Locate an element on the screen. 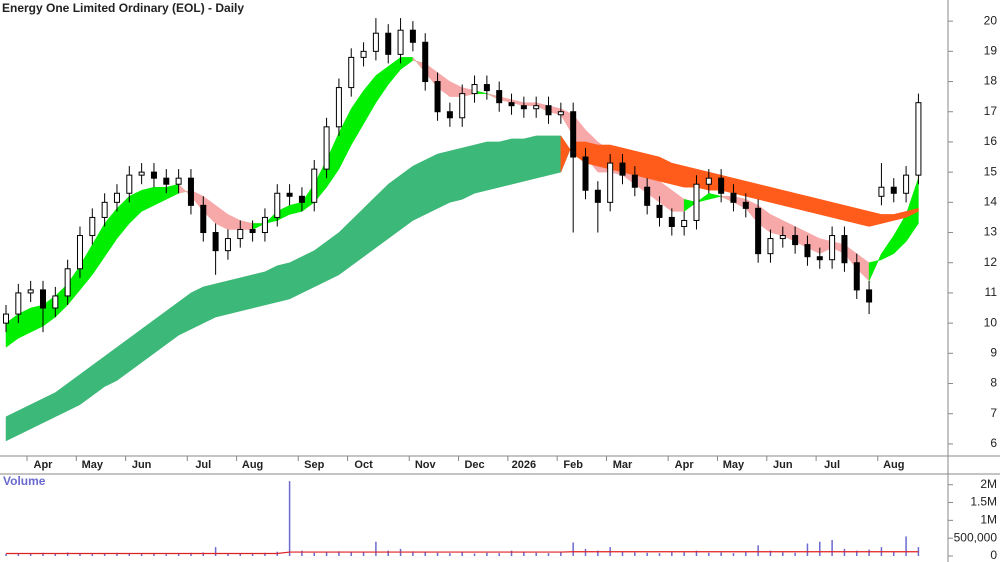 The width and height of the screenshot is (1000, 562). y-tick-label: 10 is located at coordinates (991, 322).